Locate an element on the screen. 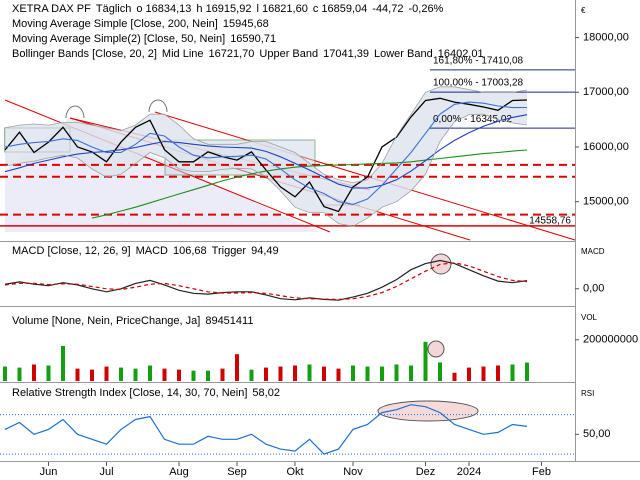 This screenshot has width=640, height=480. y-tick-label: 0,00 is located at coordinates (593, 289).